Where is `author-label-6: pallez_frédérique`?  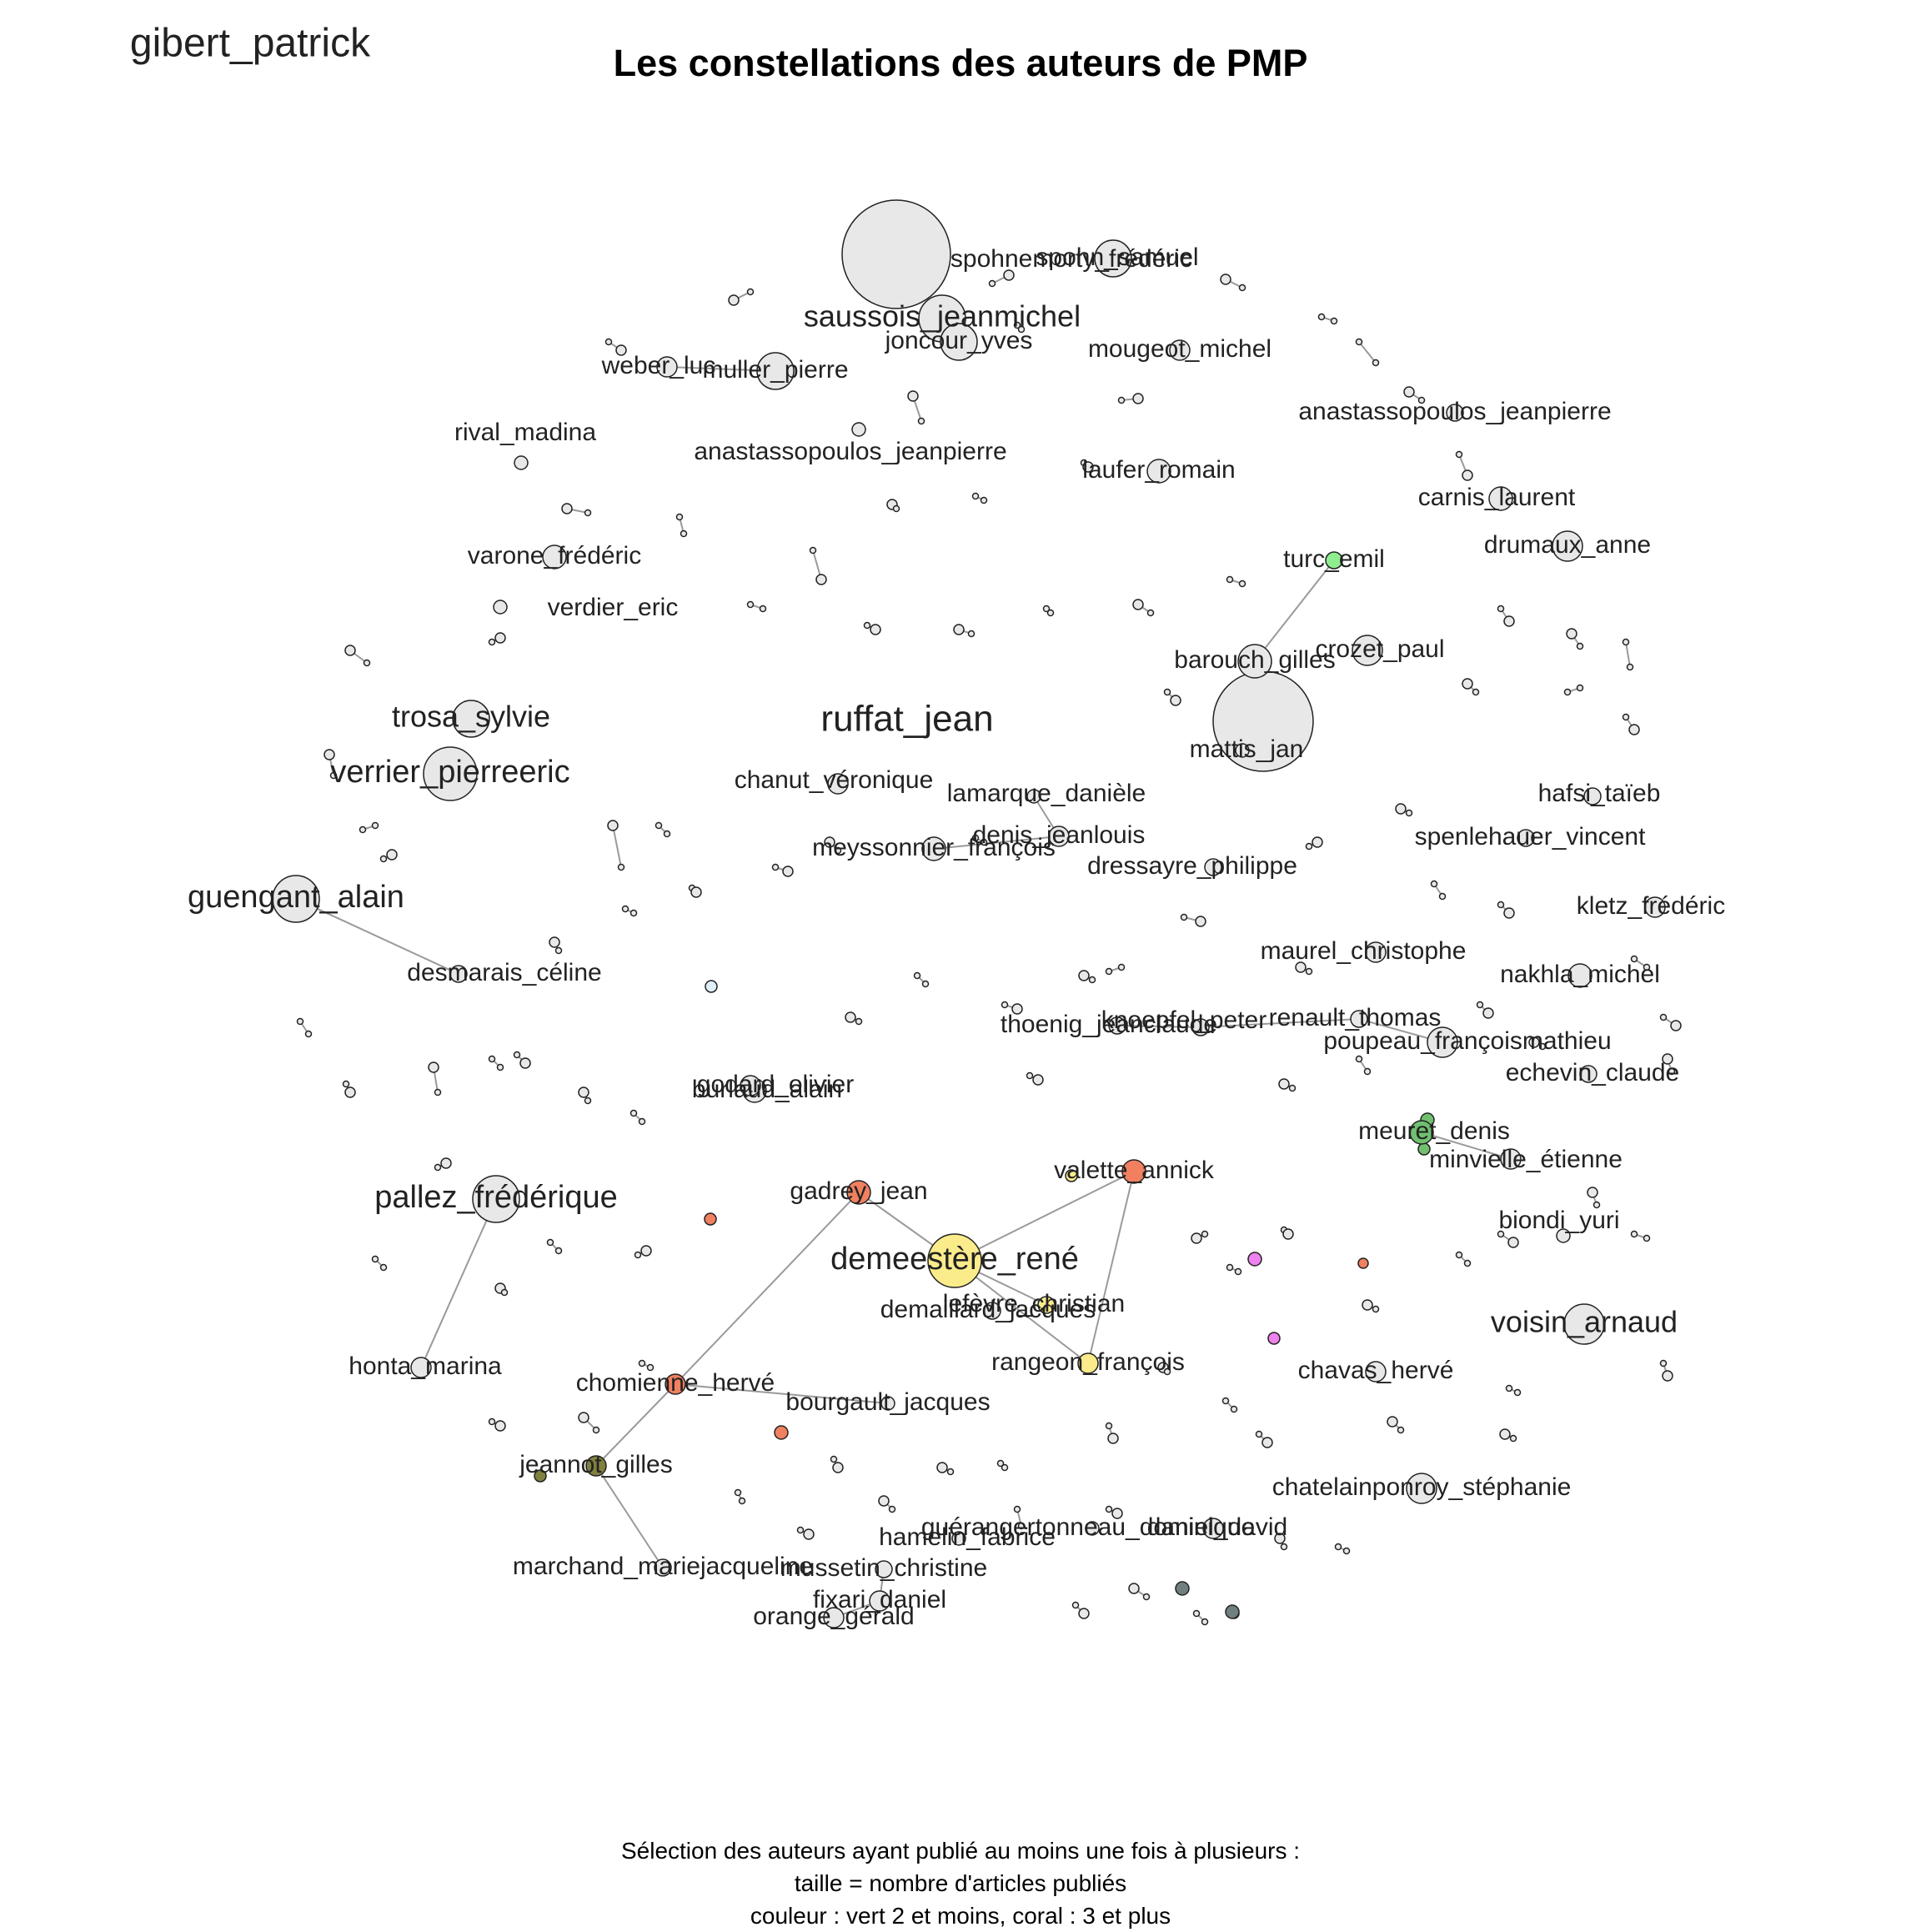 author-label-6: pallez_frédérique is located at coordinates (496, 1197).